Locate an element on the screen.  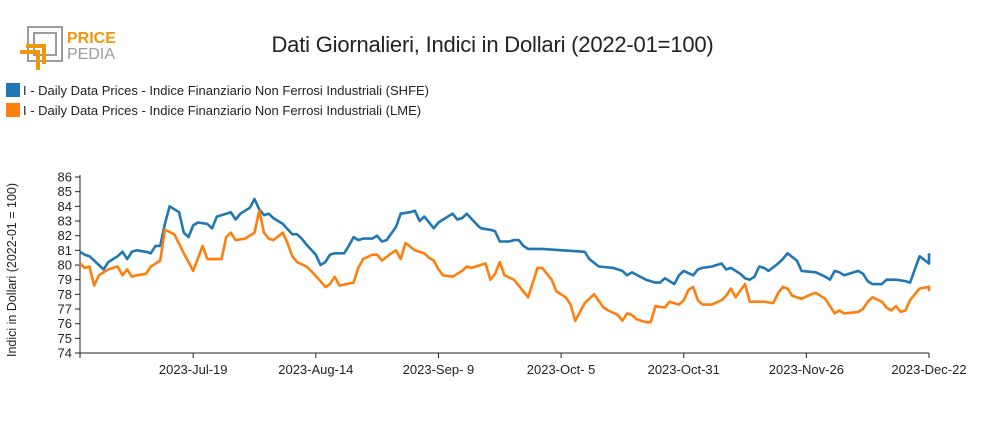
y-tick-label-79: 79 is located at coordinates (65, 279).